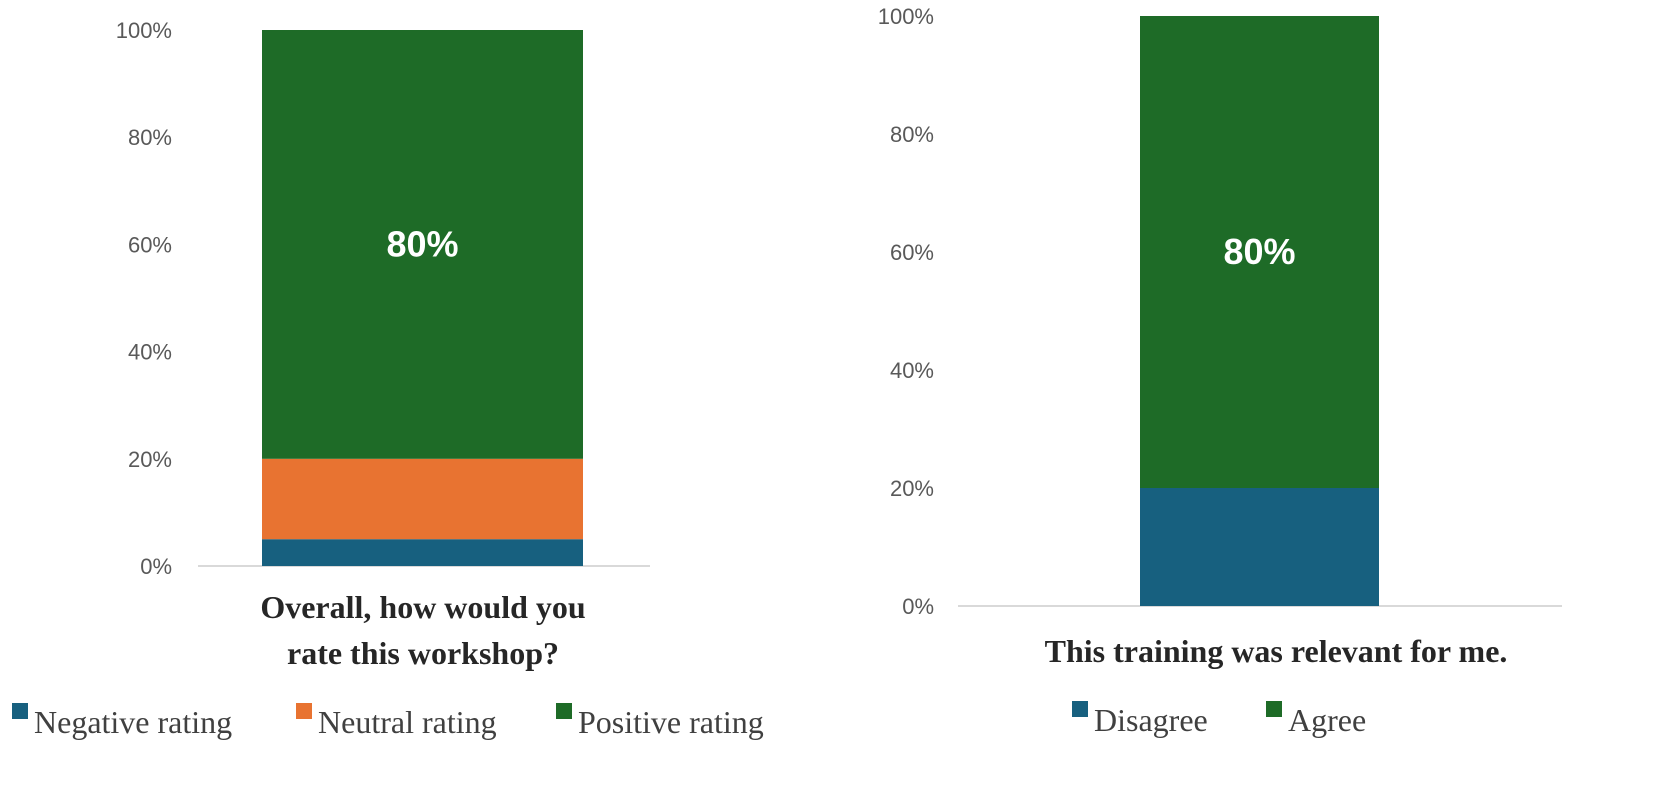 Image resolution: width=1654 pixels, height=792 pixels. What do you see at coordinates (407, 722) in the screenshot?
I see `legend-label: Neutral rating` at bounding box center [407, 722].